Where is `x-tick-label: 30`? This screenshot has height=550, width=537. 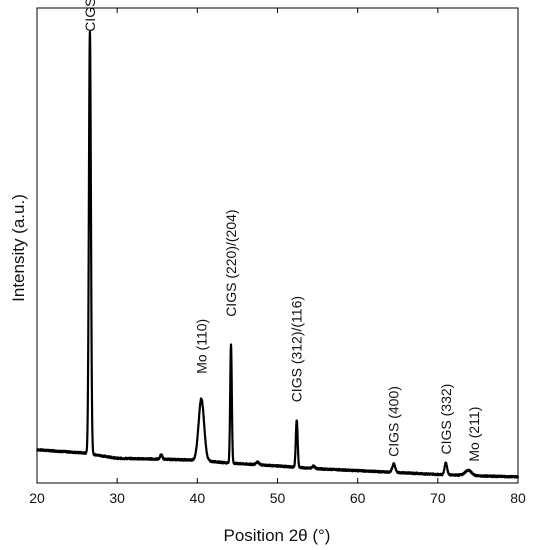 x-tick-label: 30 is located at coordinates (117, 498).